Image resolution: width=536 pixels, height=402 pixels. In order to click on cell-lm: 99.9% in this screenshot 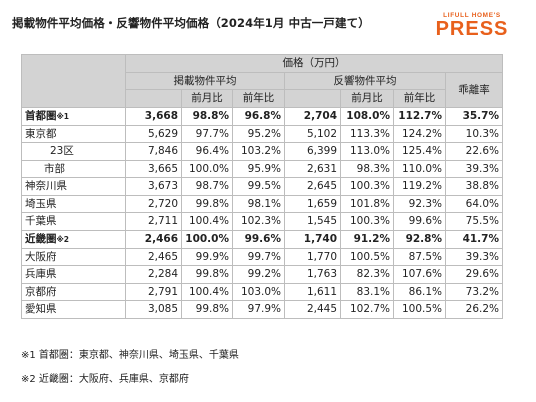, I will do `click(207, 256)`.